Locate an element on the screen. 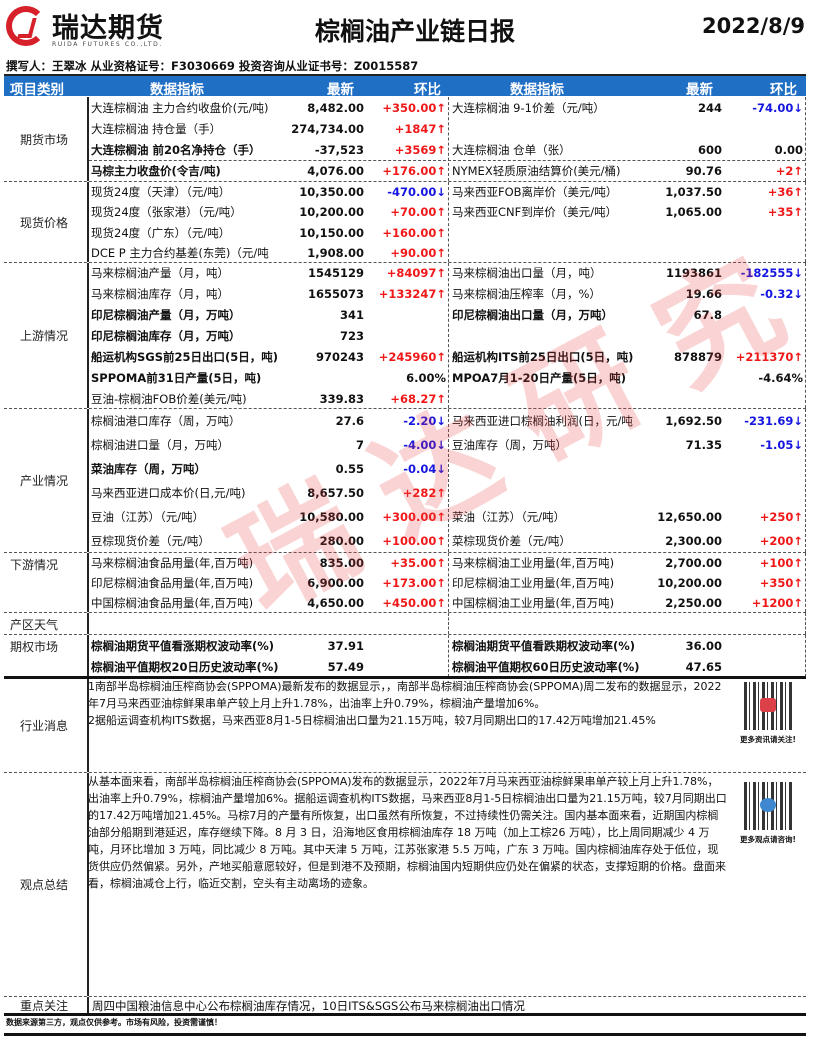  indicator-change: -1.05↓ is located at coordinates (781, 445).